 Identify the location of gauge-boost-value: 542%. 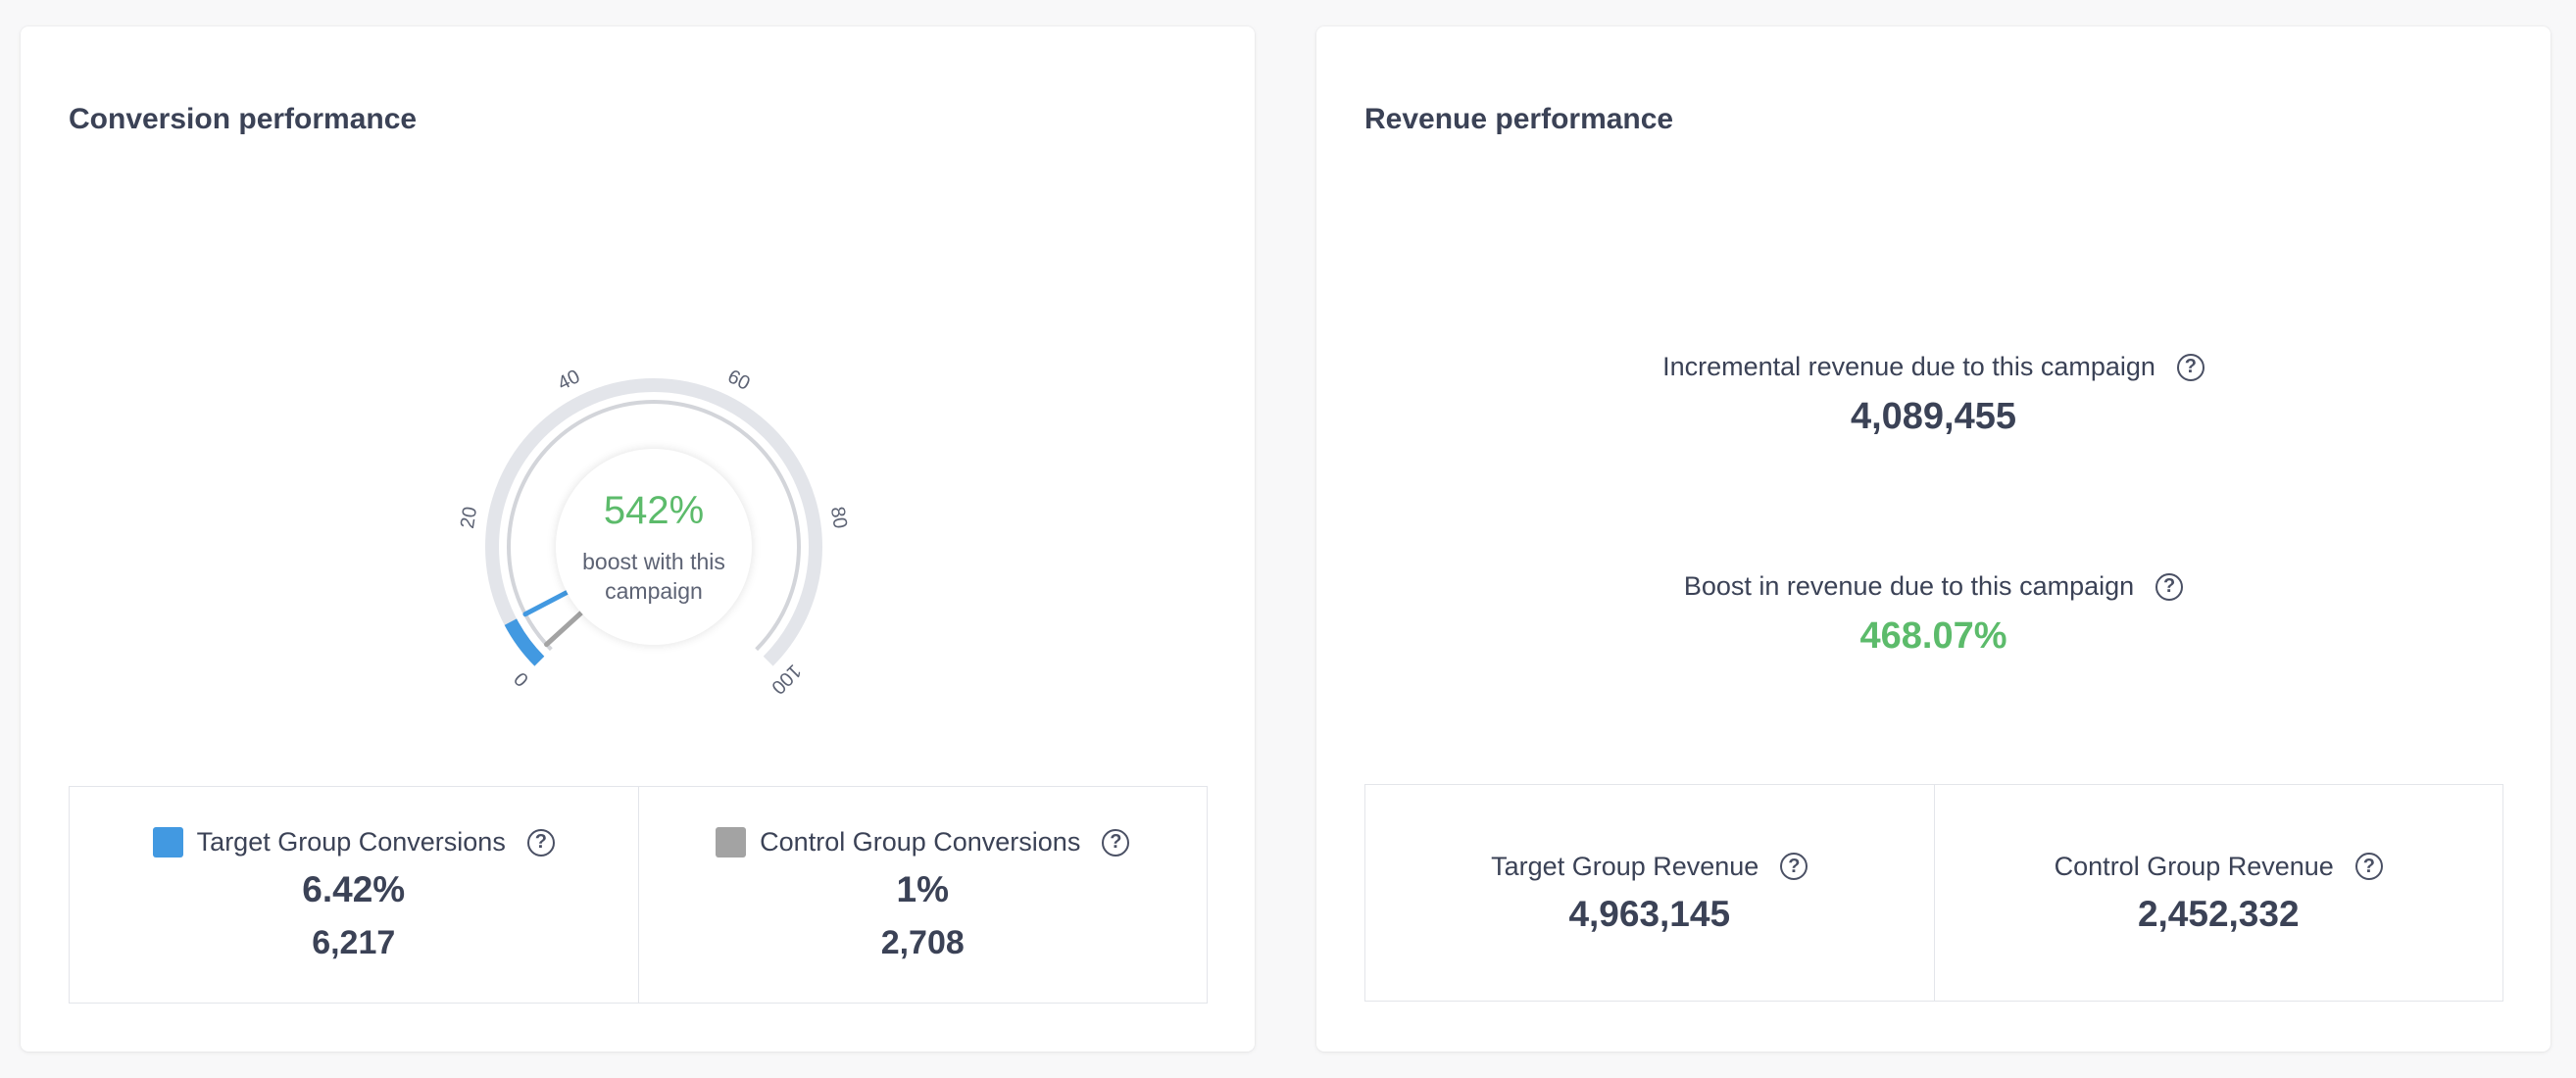
(654, 510).